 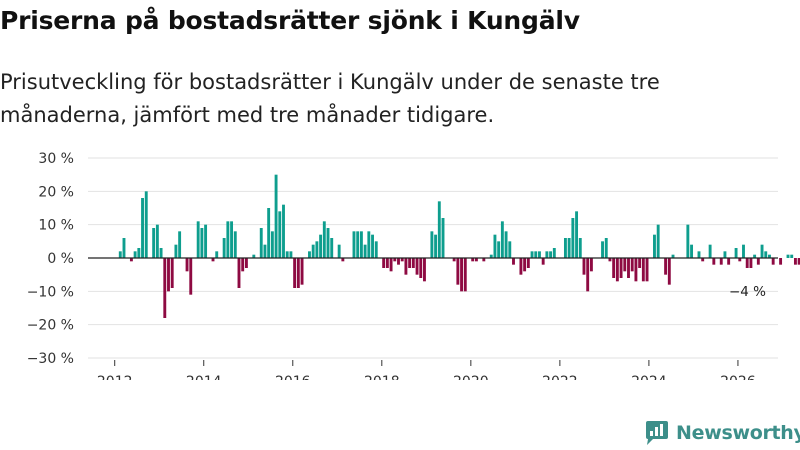 I want to click on y-tick-label: −30 %, so click(x=50, y=359).